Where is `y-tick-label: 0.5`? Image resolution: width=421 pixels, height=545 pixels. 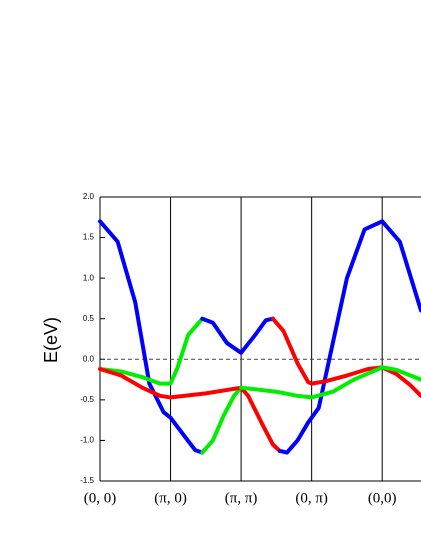 y-tick-label: 0.5 is located at coordinates (89, 318).